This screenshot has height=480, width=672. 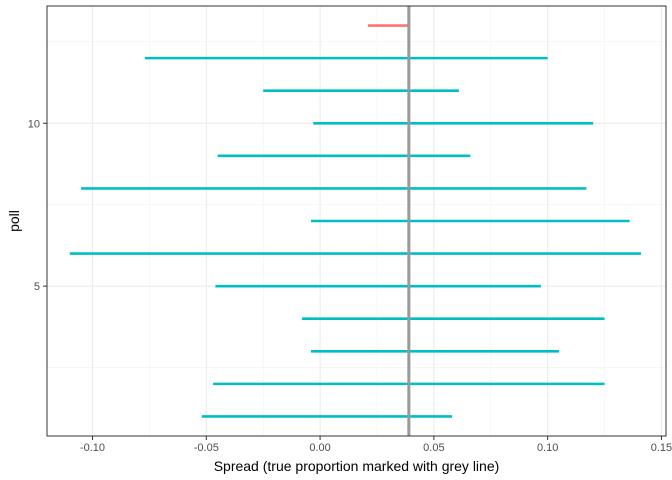 I want to click on x-tick-label: 0.05, so click(x=433, y=448).